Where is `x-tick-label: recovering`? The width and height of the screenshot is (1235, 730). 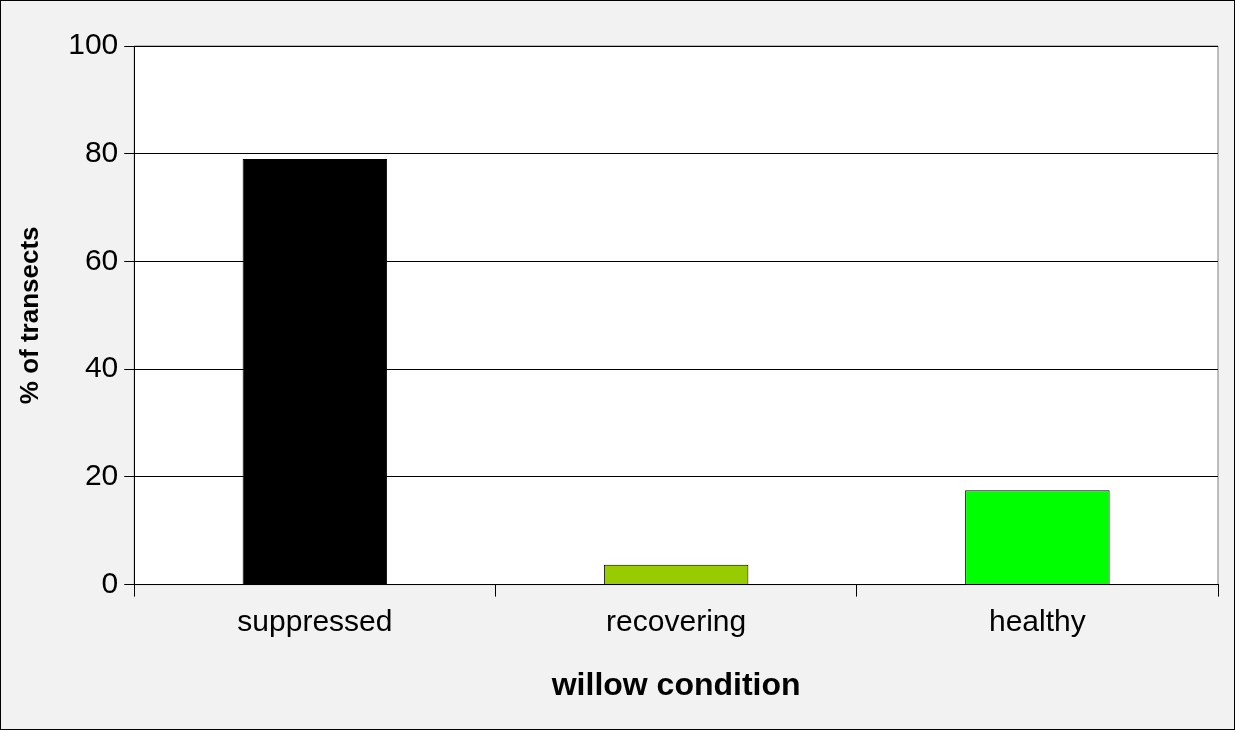
x-tick-label: recovering is located at coordinates (676, 620).